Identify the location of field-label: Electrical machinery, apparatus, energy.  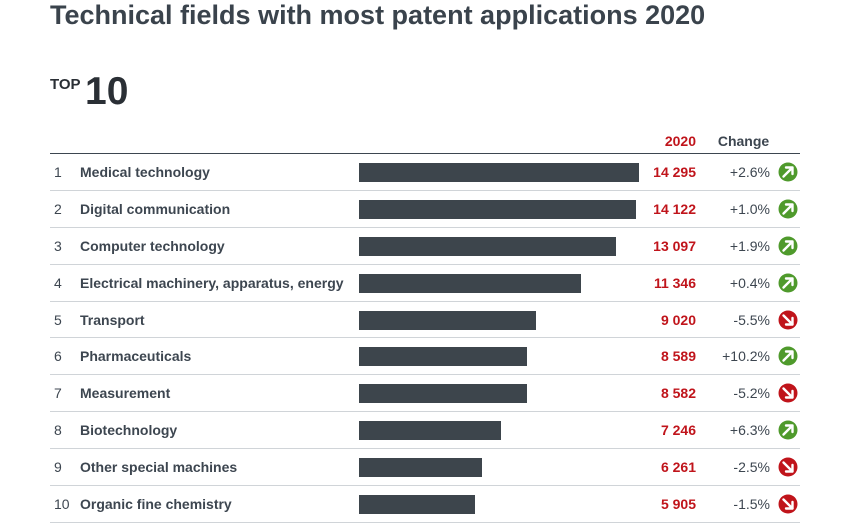
(212, 282).